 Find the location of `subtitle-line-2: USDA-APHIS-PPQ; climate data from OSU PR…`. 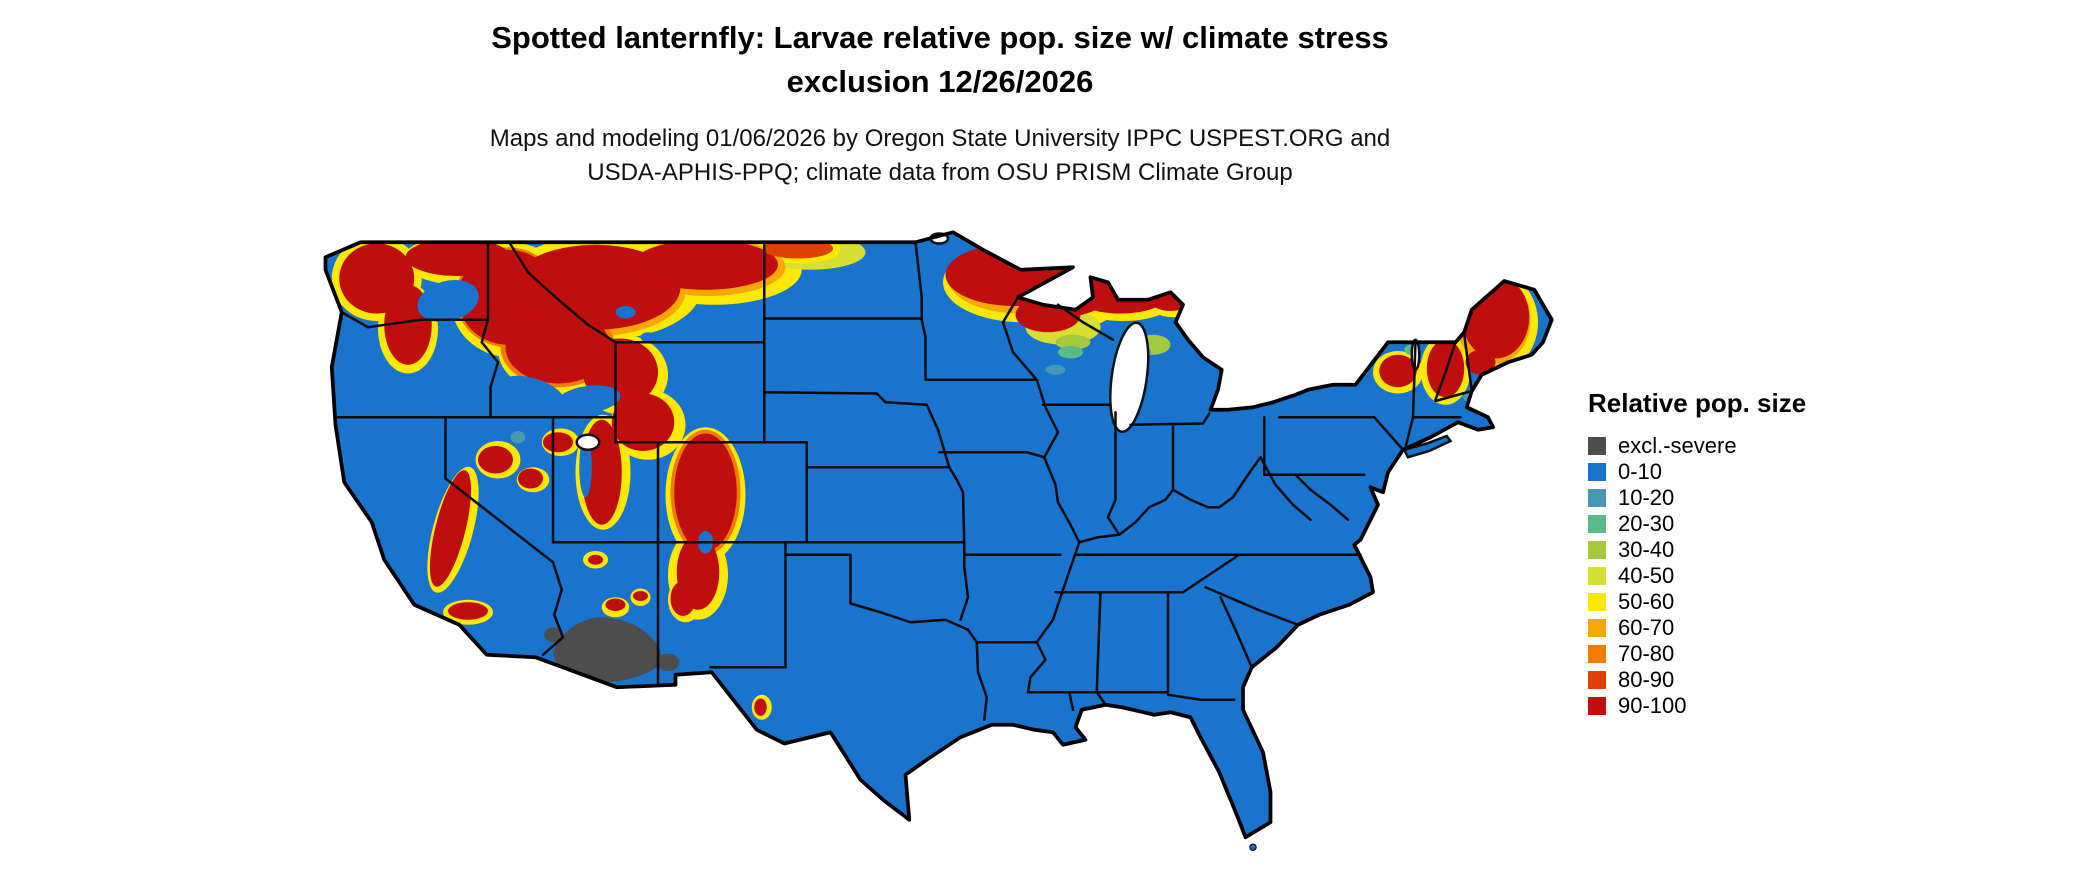

subtitle-line-2: USDA-APHIS-PPQ; climate data from OSU PR… is located at coordinates (940, 173).